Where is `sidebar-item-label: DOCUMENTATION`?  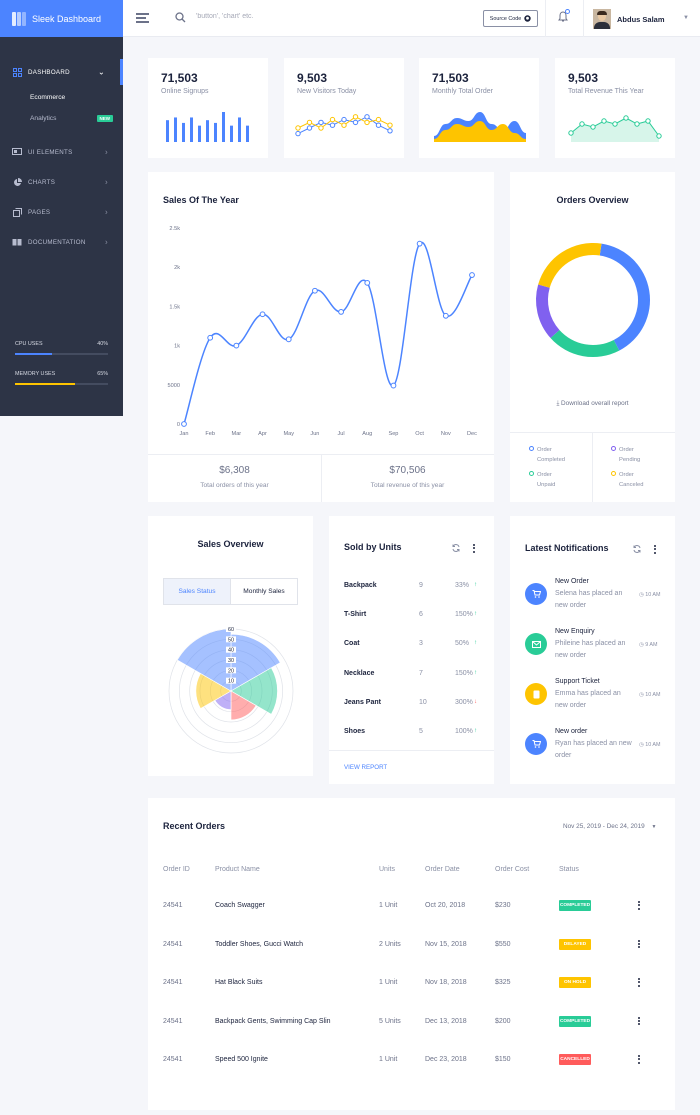 sidebar-item-label: DOCUMENTATION is located at coordinates (57, 242).